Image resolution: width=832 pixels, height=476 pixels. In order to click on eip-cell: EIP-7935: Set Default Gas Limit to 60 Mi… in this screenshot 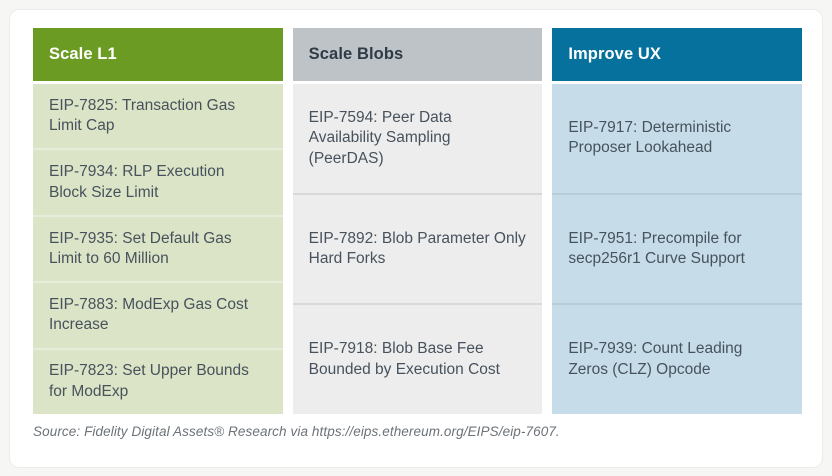, I will do `click(158, 248)`.